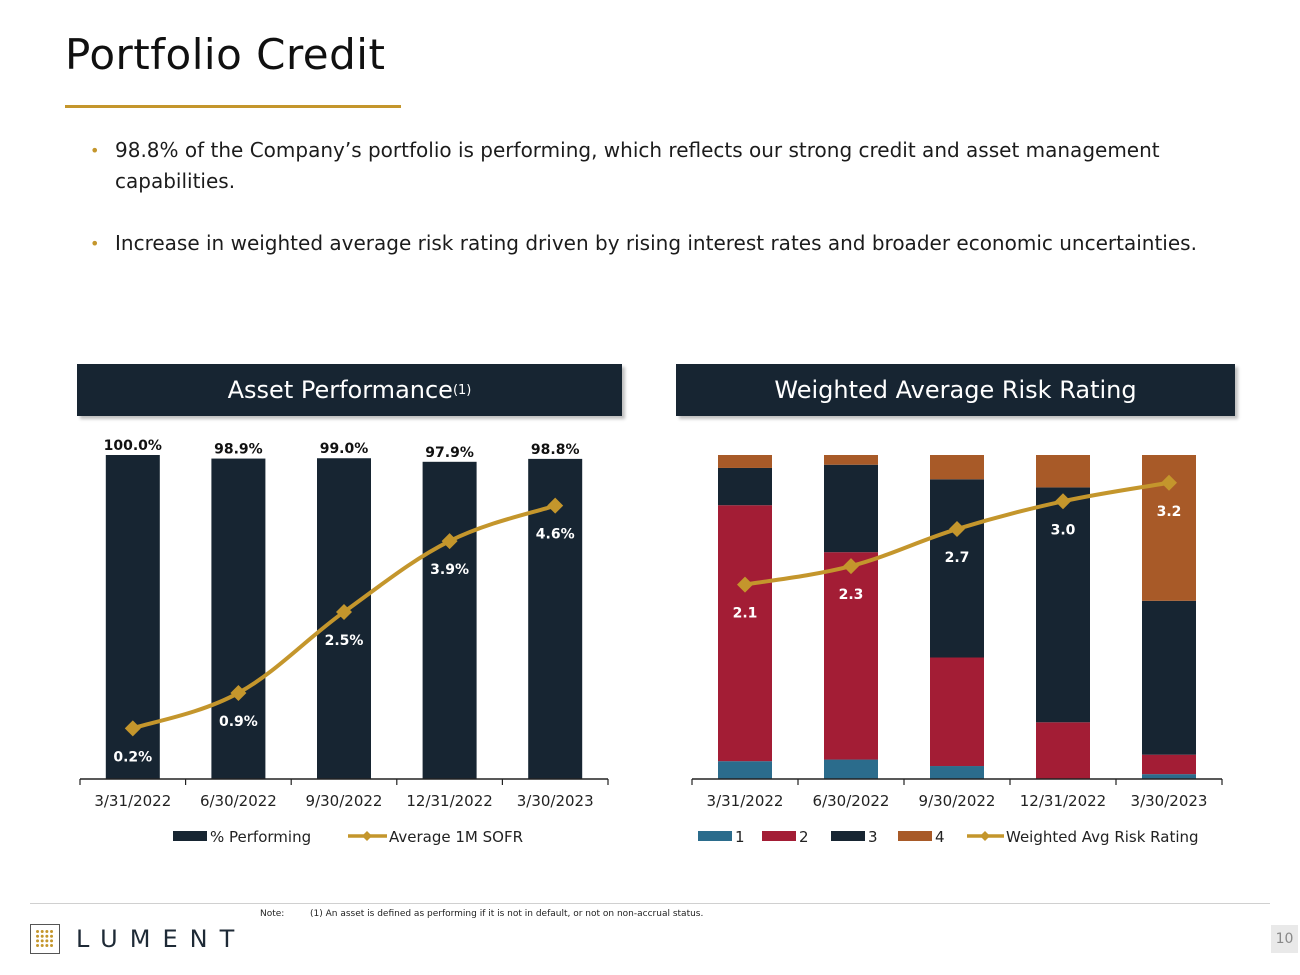 This screenshot has width=1300, height=975. Describe the element at coordinates (1169, 512) in the screenshot. I see `risk-rating-data-label: 3.2` at that location.